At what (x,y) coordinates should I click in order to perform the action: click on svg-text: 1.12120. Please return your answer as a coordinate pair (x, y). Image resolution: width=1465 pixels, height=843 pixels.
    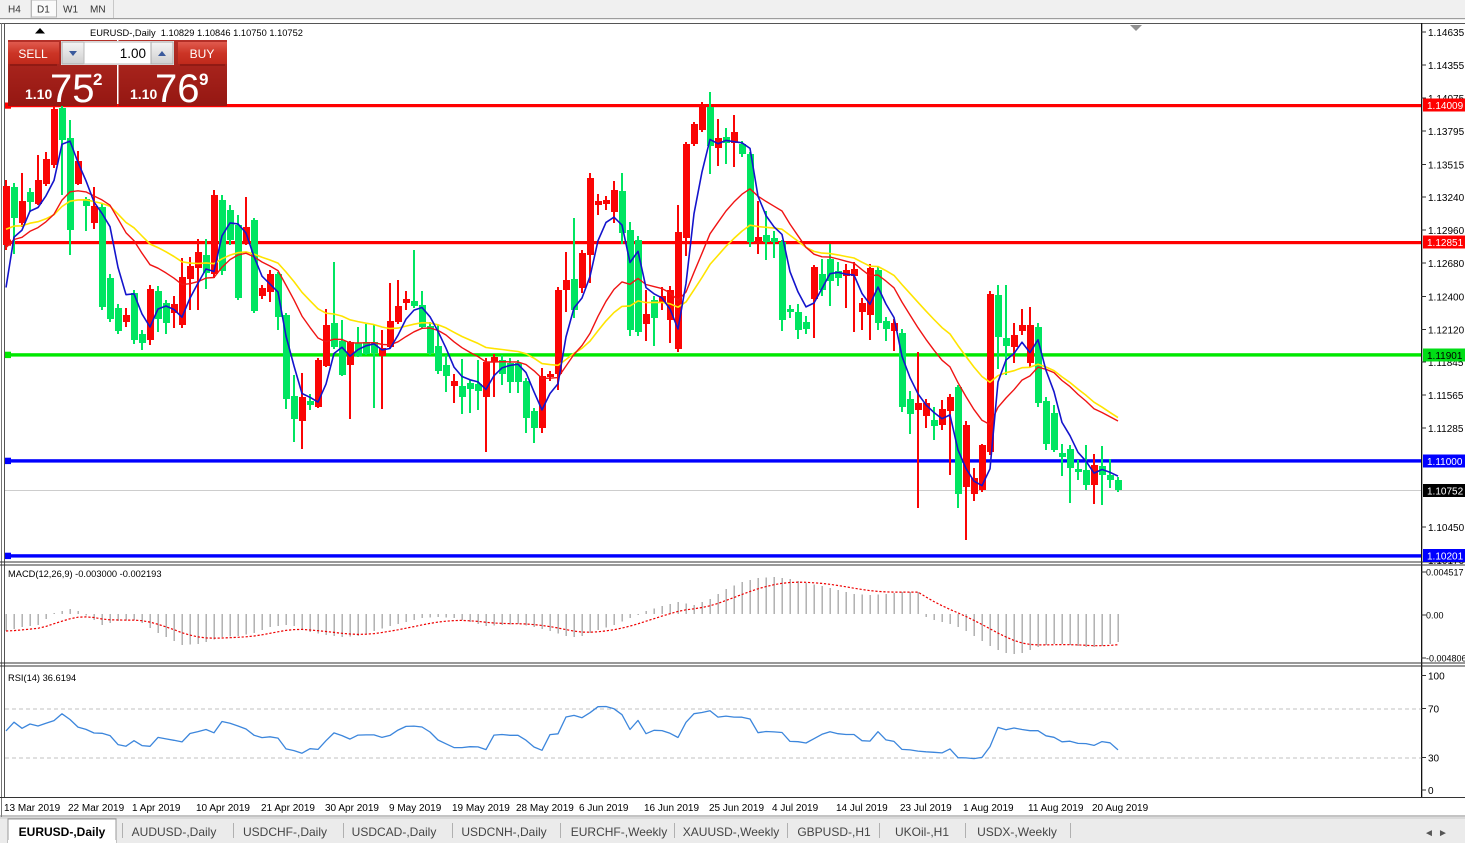
    Looking at the image, I should click on (1446, 331).